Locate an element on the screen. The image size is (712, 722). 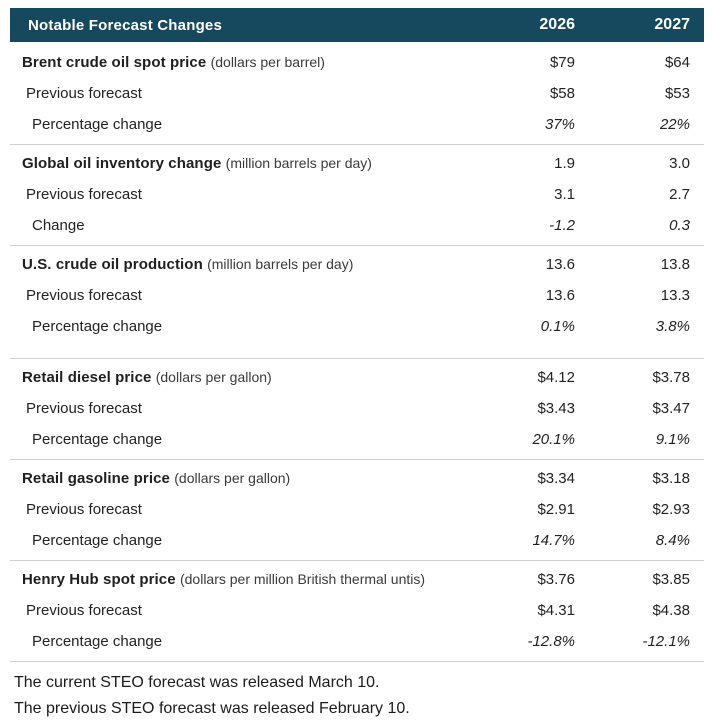
change-row: Percentage change 20.1% 9.1% is located at coordinates (357, 439).